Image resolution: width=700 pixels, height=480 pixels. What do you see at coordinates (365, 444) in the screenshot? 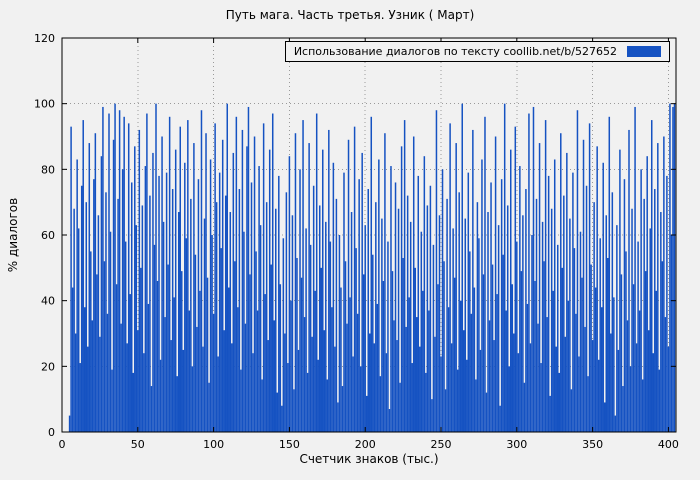
I see `svg-text: 200` at bounding box center [365, 444].